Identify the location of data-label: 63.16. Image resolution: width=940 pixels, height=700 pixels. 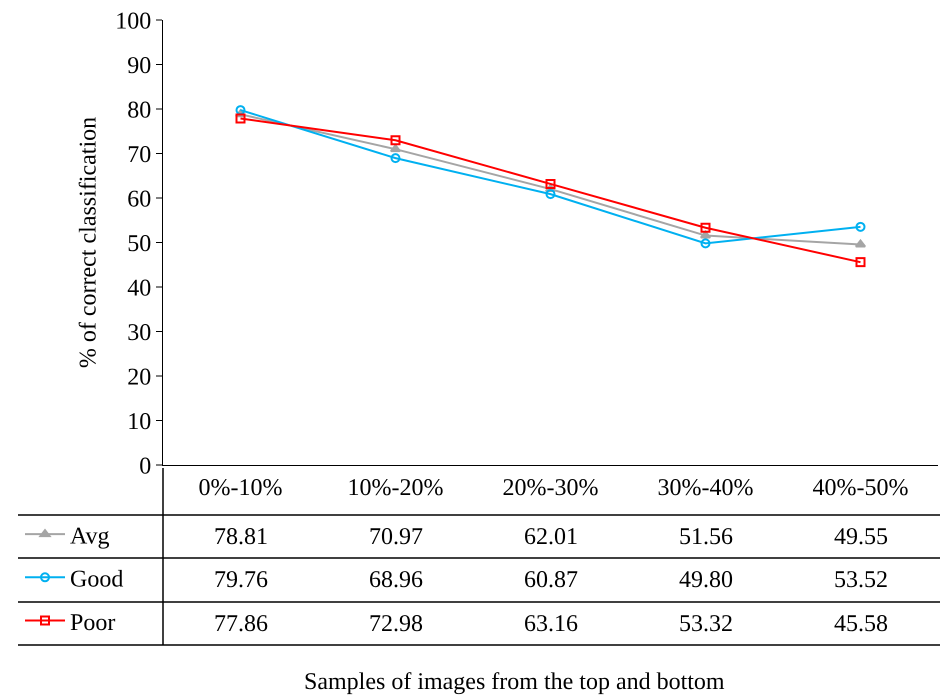
(551, 624).